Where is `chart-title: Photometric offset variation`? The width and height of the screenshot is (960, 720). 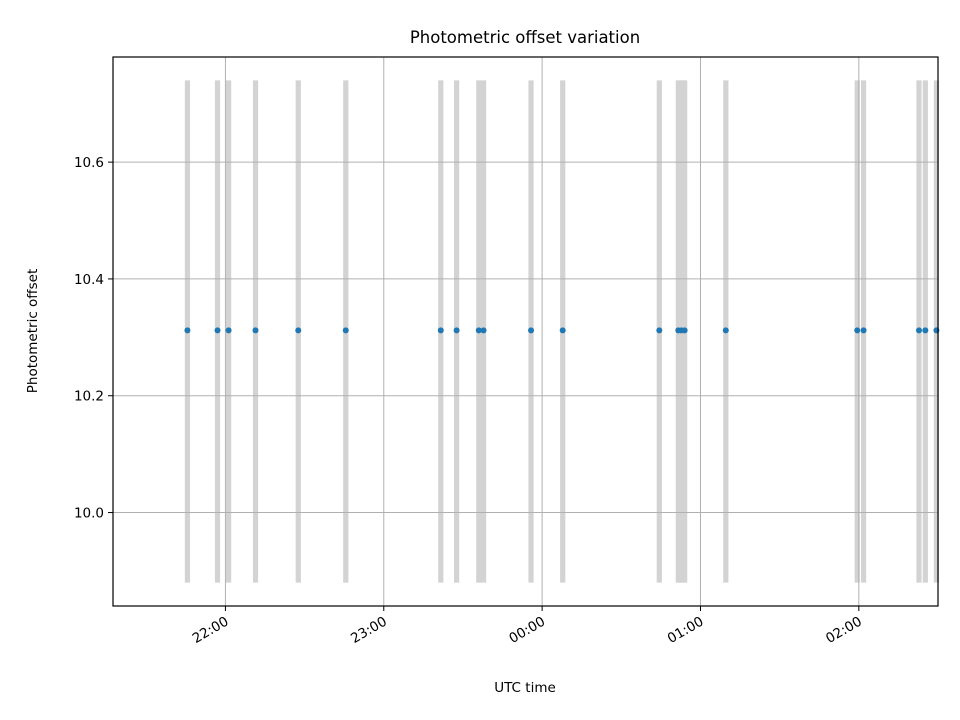
chart-title: Photometric offset variation is located at coordinates (525, 37).